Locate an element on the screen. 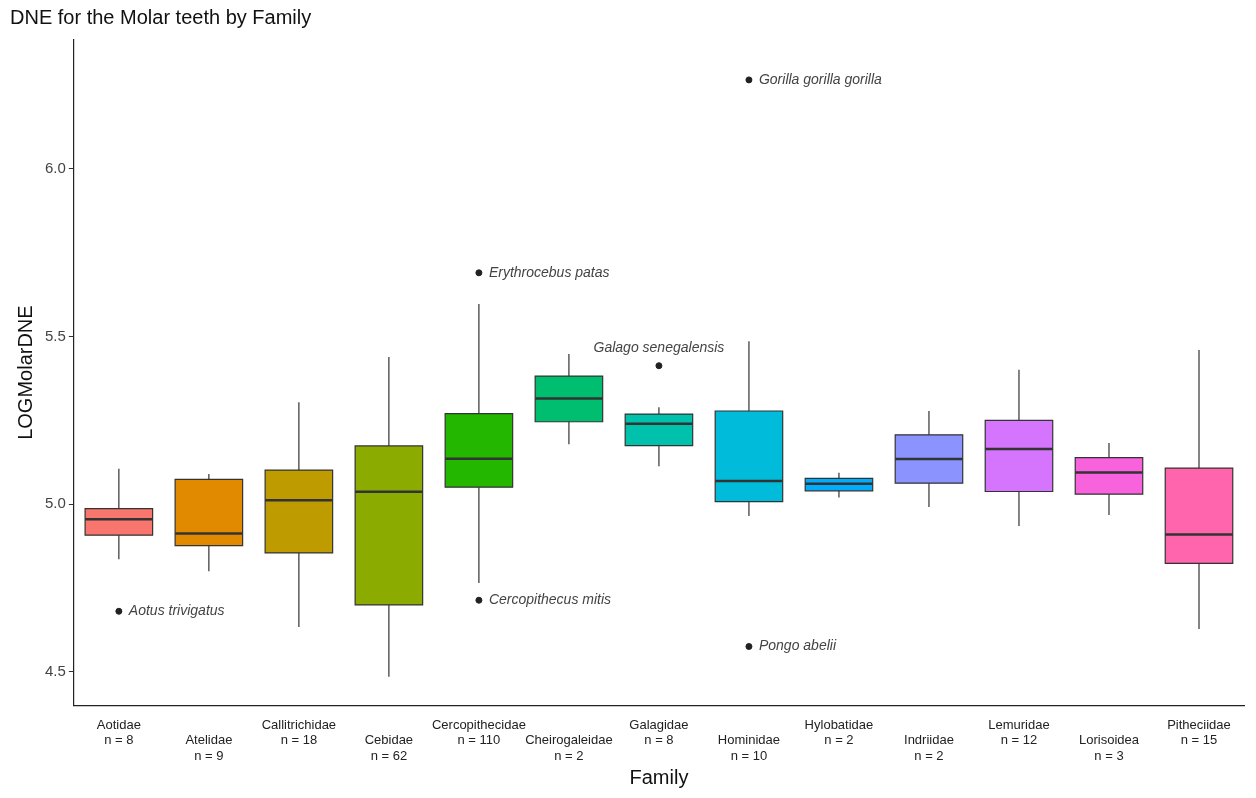 The image size is (1256, 798). annotation: Aotus trivigatus is located at coordinates (176, 610).